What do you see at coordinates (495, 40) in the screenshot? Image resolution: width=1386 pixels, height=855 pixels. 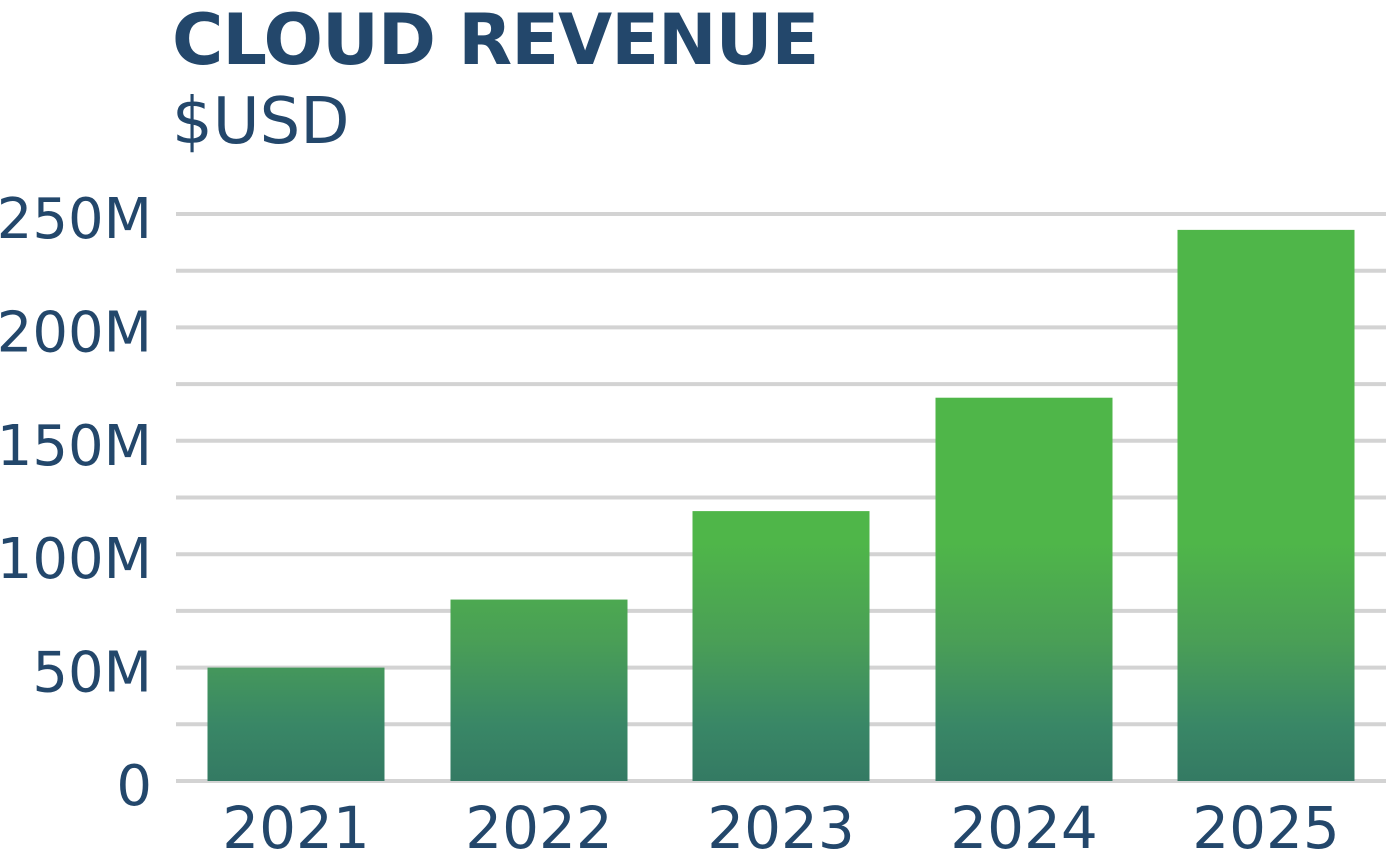 I see `chart-title: CLOUD REVENUE` at bounding box center [495, 40].